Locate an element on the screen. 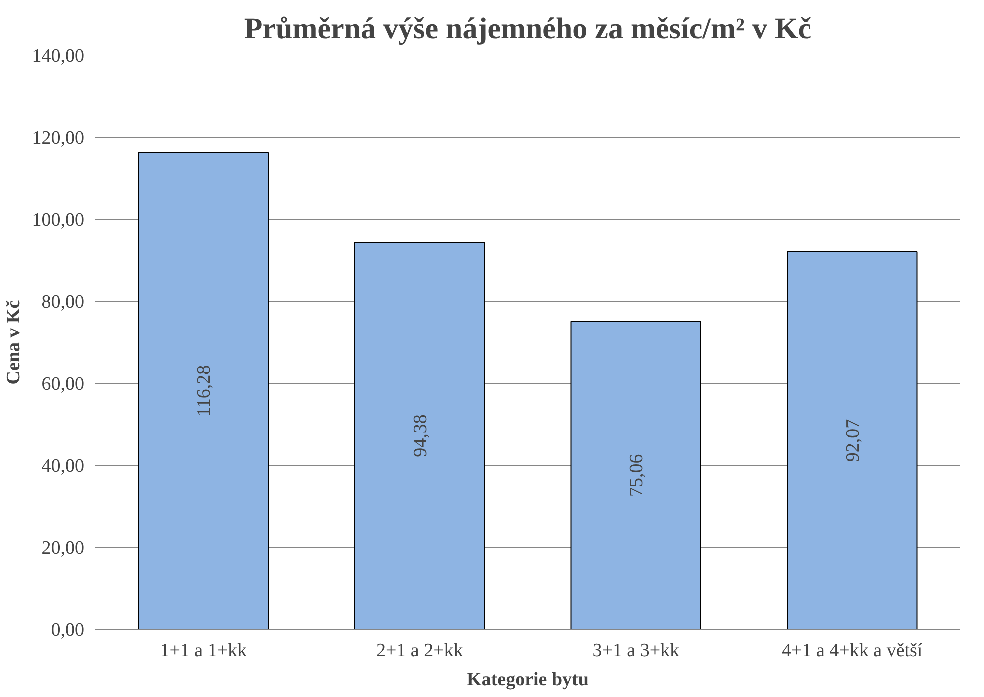  x-tick-label: 2+1 a 2+kk is located at coordinates (420, 651).